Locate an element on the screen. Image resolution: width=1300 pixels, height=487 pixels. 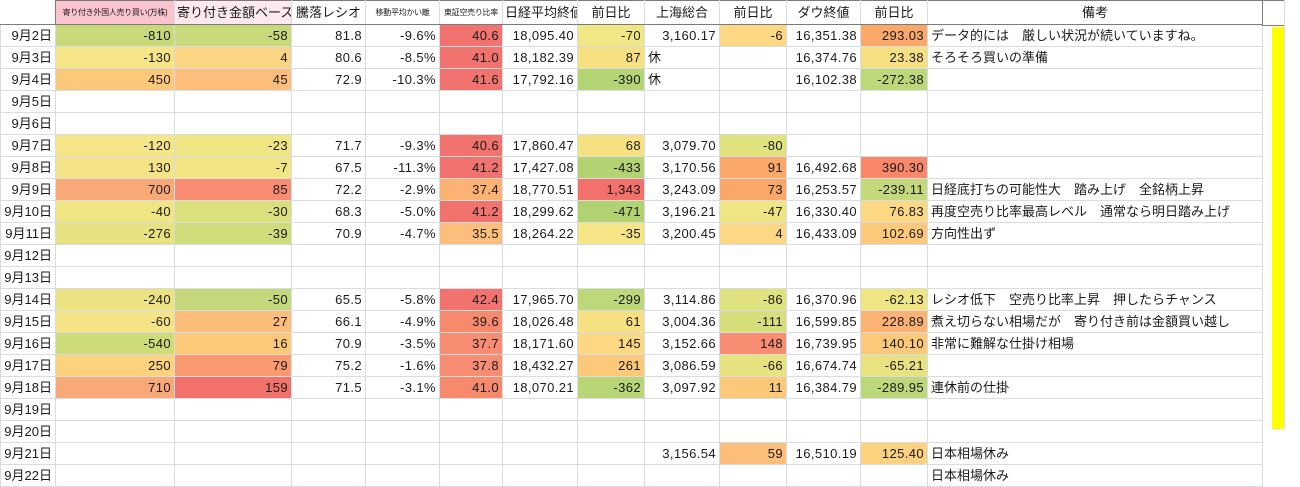
cell-dow_close: 16,374.76 is located at coordinates (823, 57).